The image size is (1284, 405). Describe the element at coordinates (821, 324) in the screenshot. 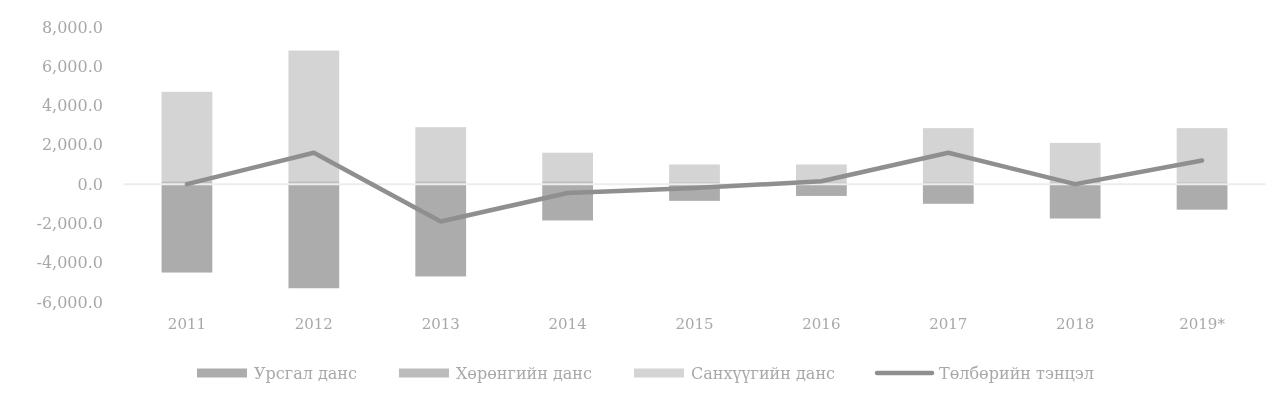

I see `x-tick-label: 2016` at that location.